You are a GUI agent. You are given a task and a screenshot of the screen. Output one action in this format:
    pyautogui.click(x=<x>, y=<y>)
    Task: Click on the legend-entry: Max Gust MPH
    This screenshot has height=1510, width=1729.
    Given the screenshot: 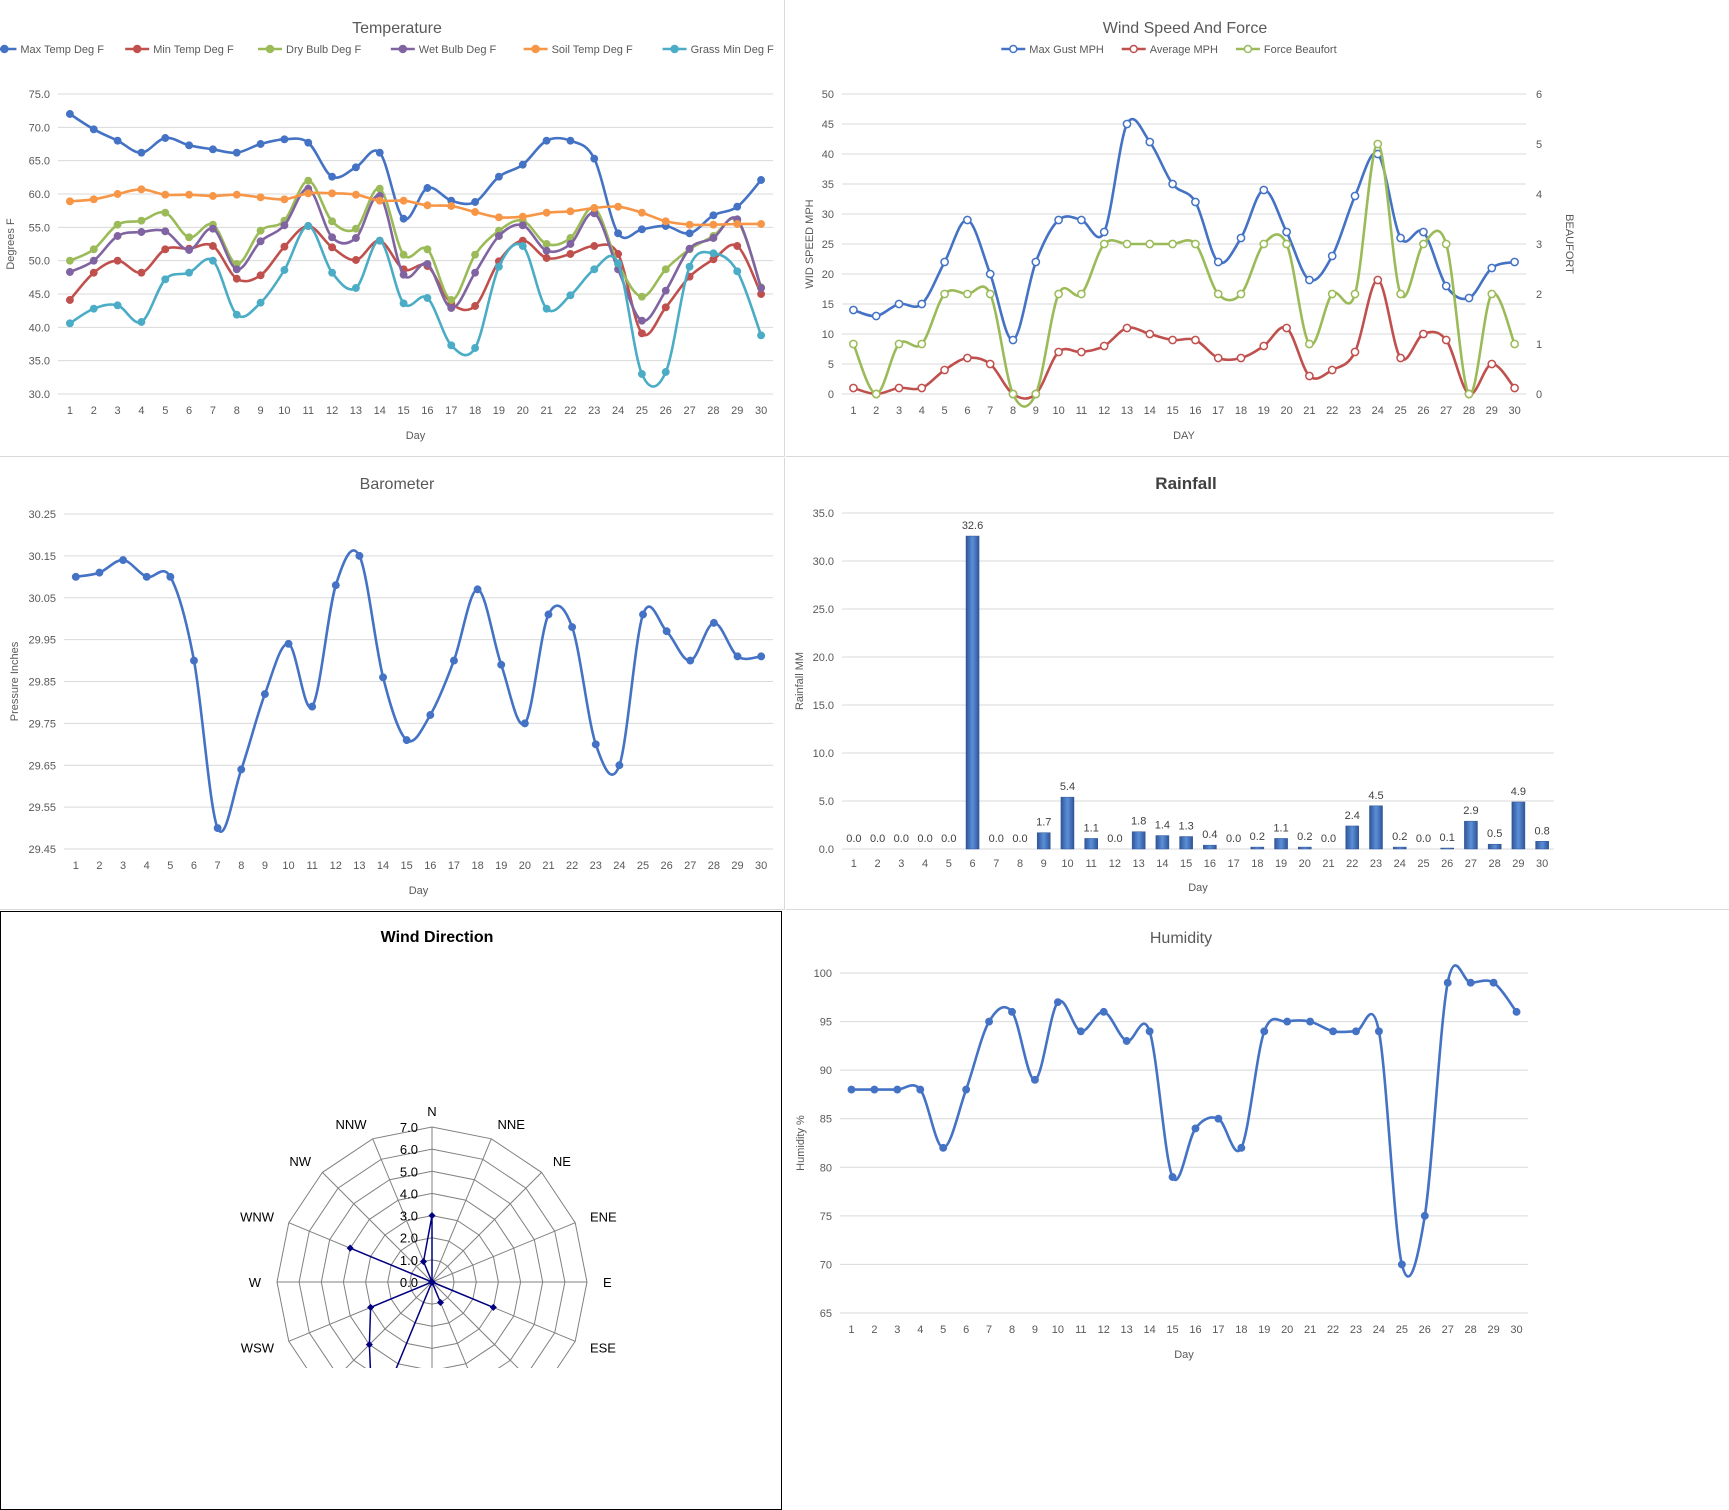 What is the action you would take?
    pyautogui.click(x=1066, y=50)
    